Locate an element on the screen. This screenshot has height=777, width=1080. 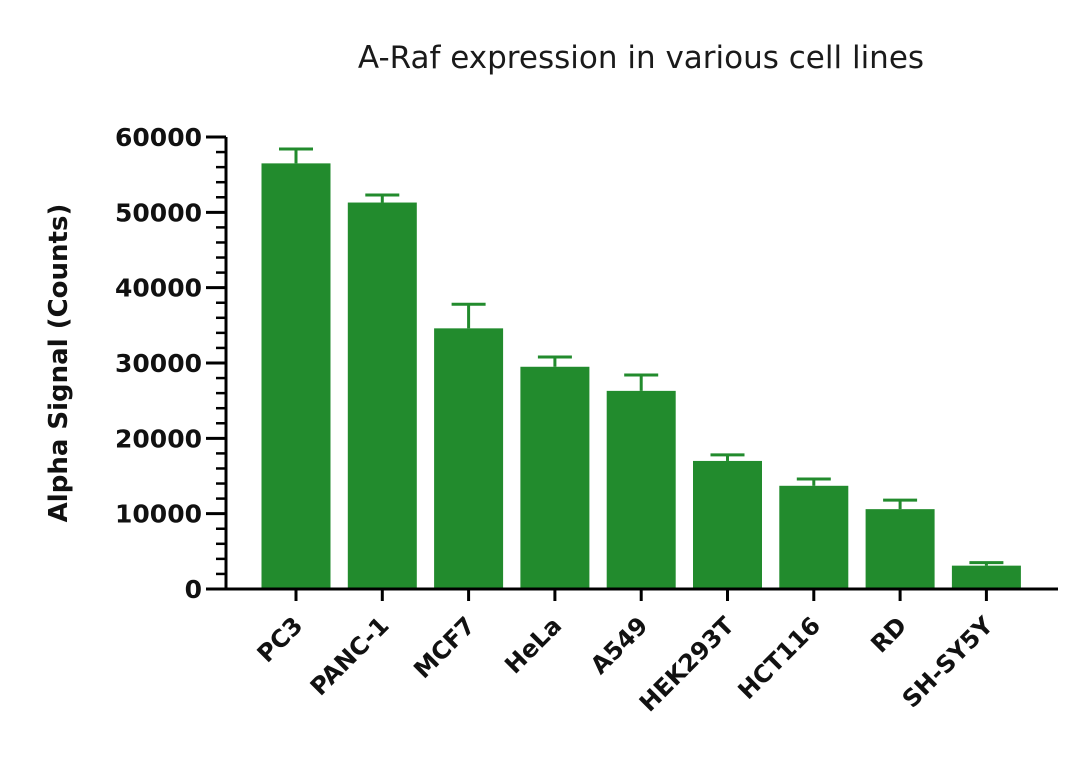
y-tick-label: 20000 is located at coordinates (158, 438).